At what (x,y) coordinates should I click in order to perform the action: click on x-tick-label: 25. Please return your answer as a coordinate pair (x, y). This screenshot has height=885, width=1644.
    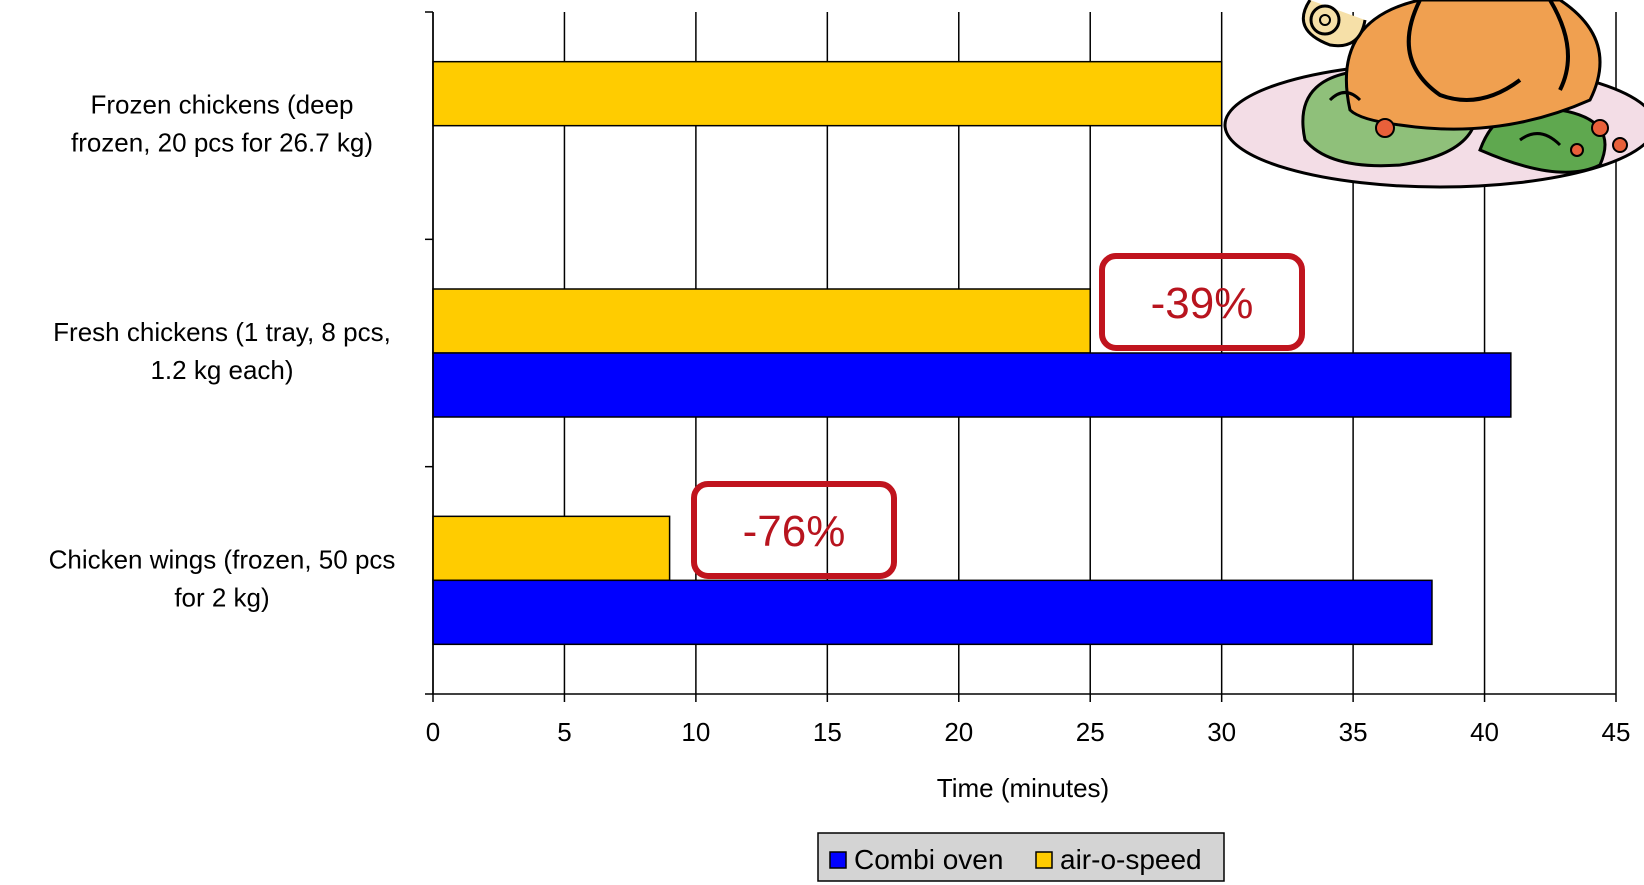
    Looking at the image, I should click on (1090, 732).